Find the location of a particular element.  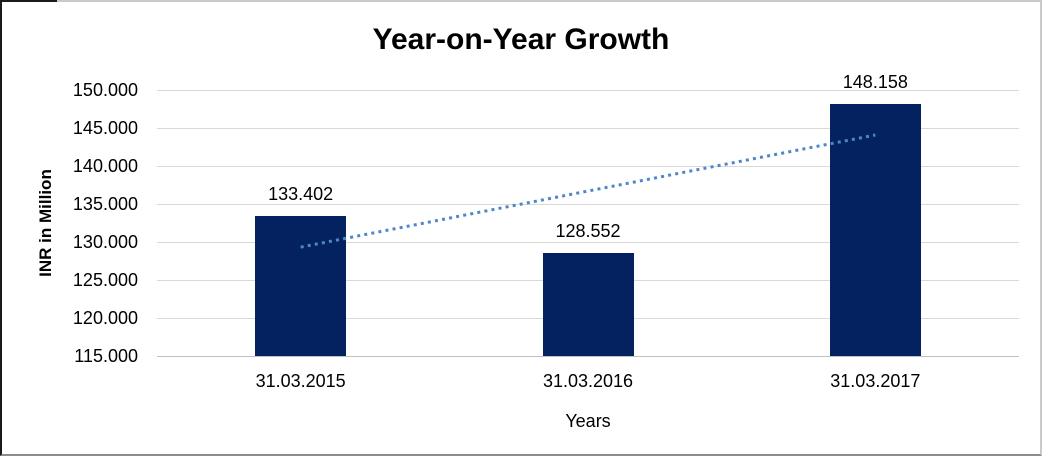

y-tick-label: 120.000 is located at coordinates (105, 318).